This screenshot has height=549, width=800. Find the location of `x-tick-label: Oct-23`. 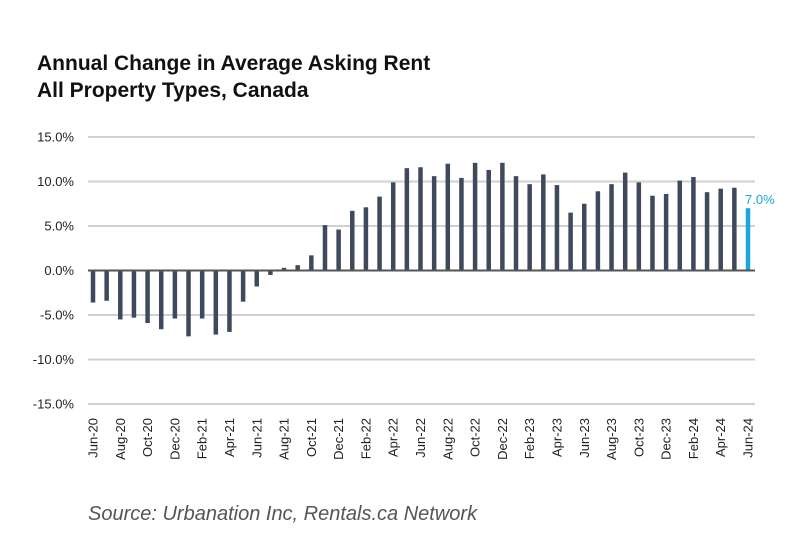

x-tick-label: Oct-23 is located at coordinates (638, 437).